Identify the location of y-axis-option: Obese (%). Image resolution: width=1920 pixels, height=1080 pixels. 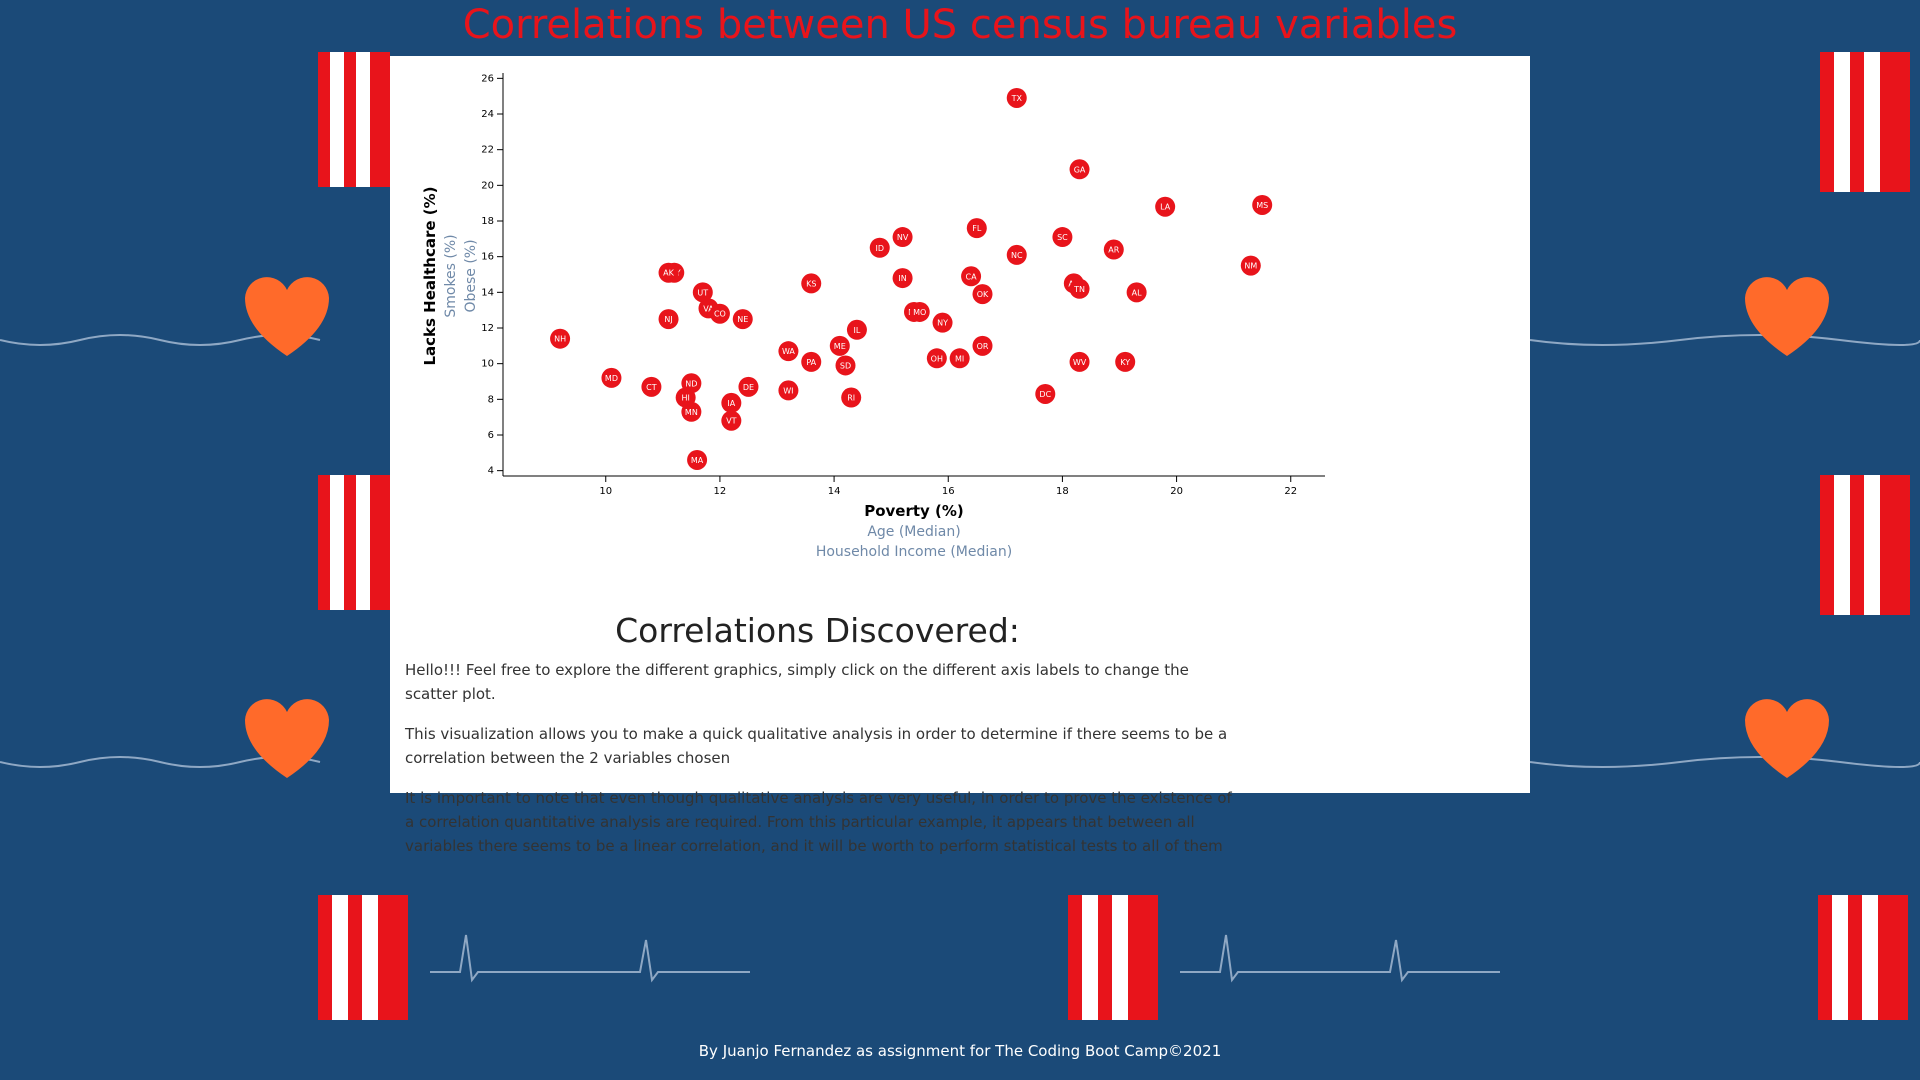
(471, 275).